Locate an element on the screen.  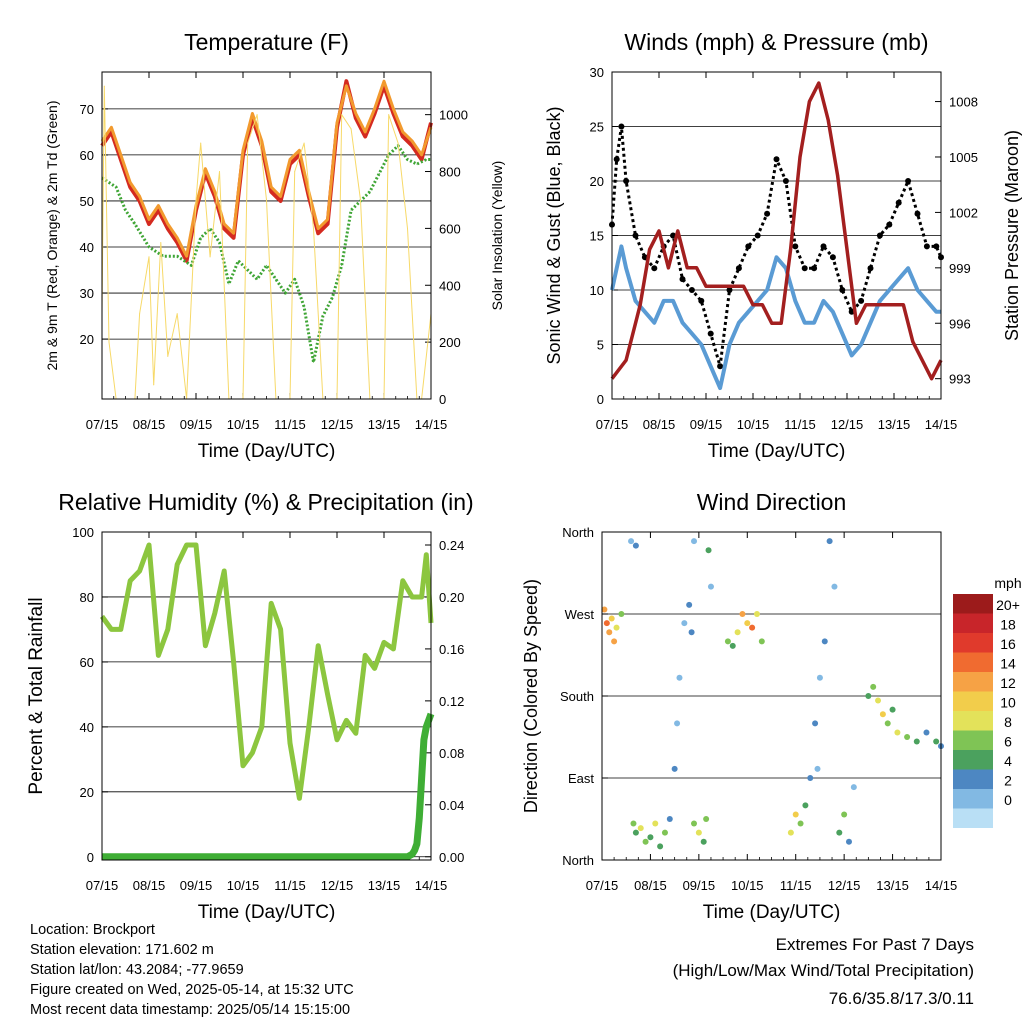
x-tick-label: 08/15 is located at coordinates (149, 885).